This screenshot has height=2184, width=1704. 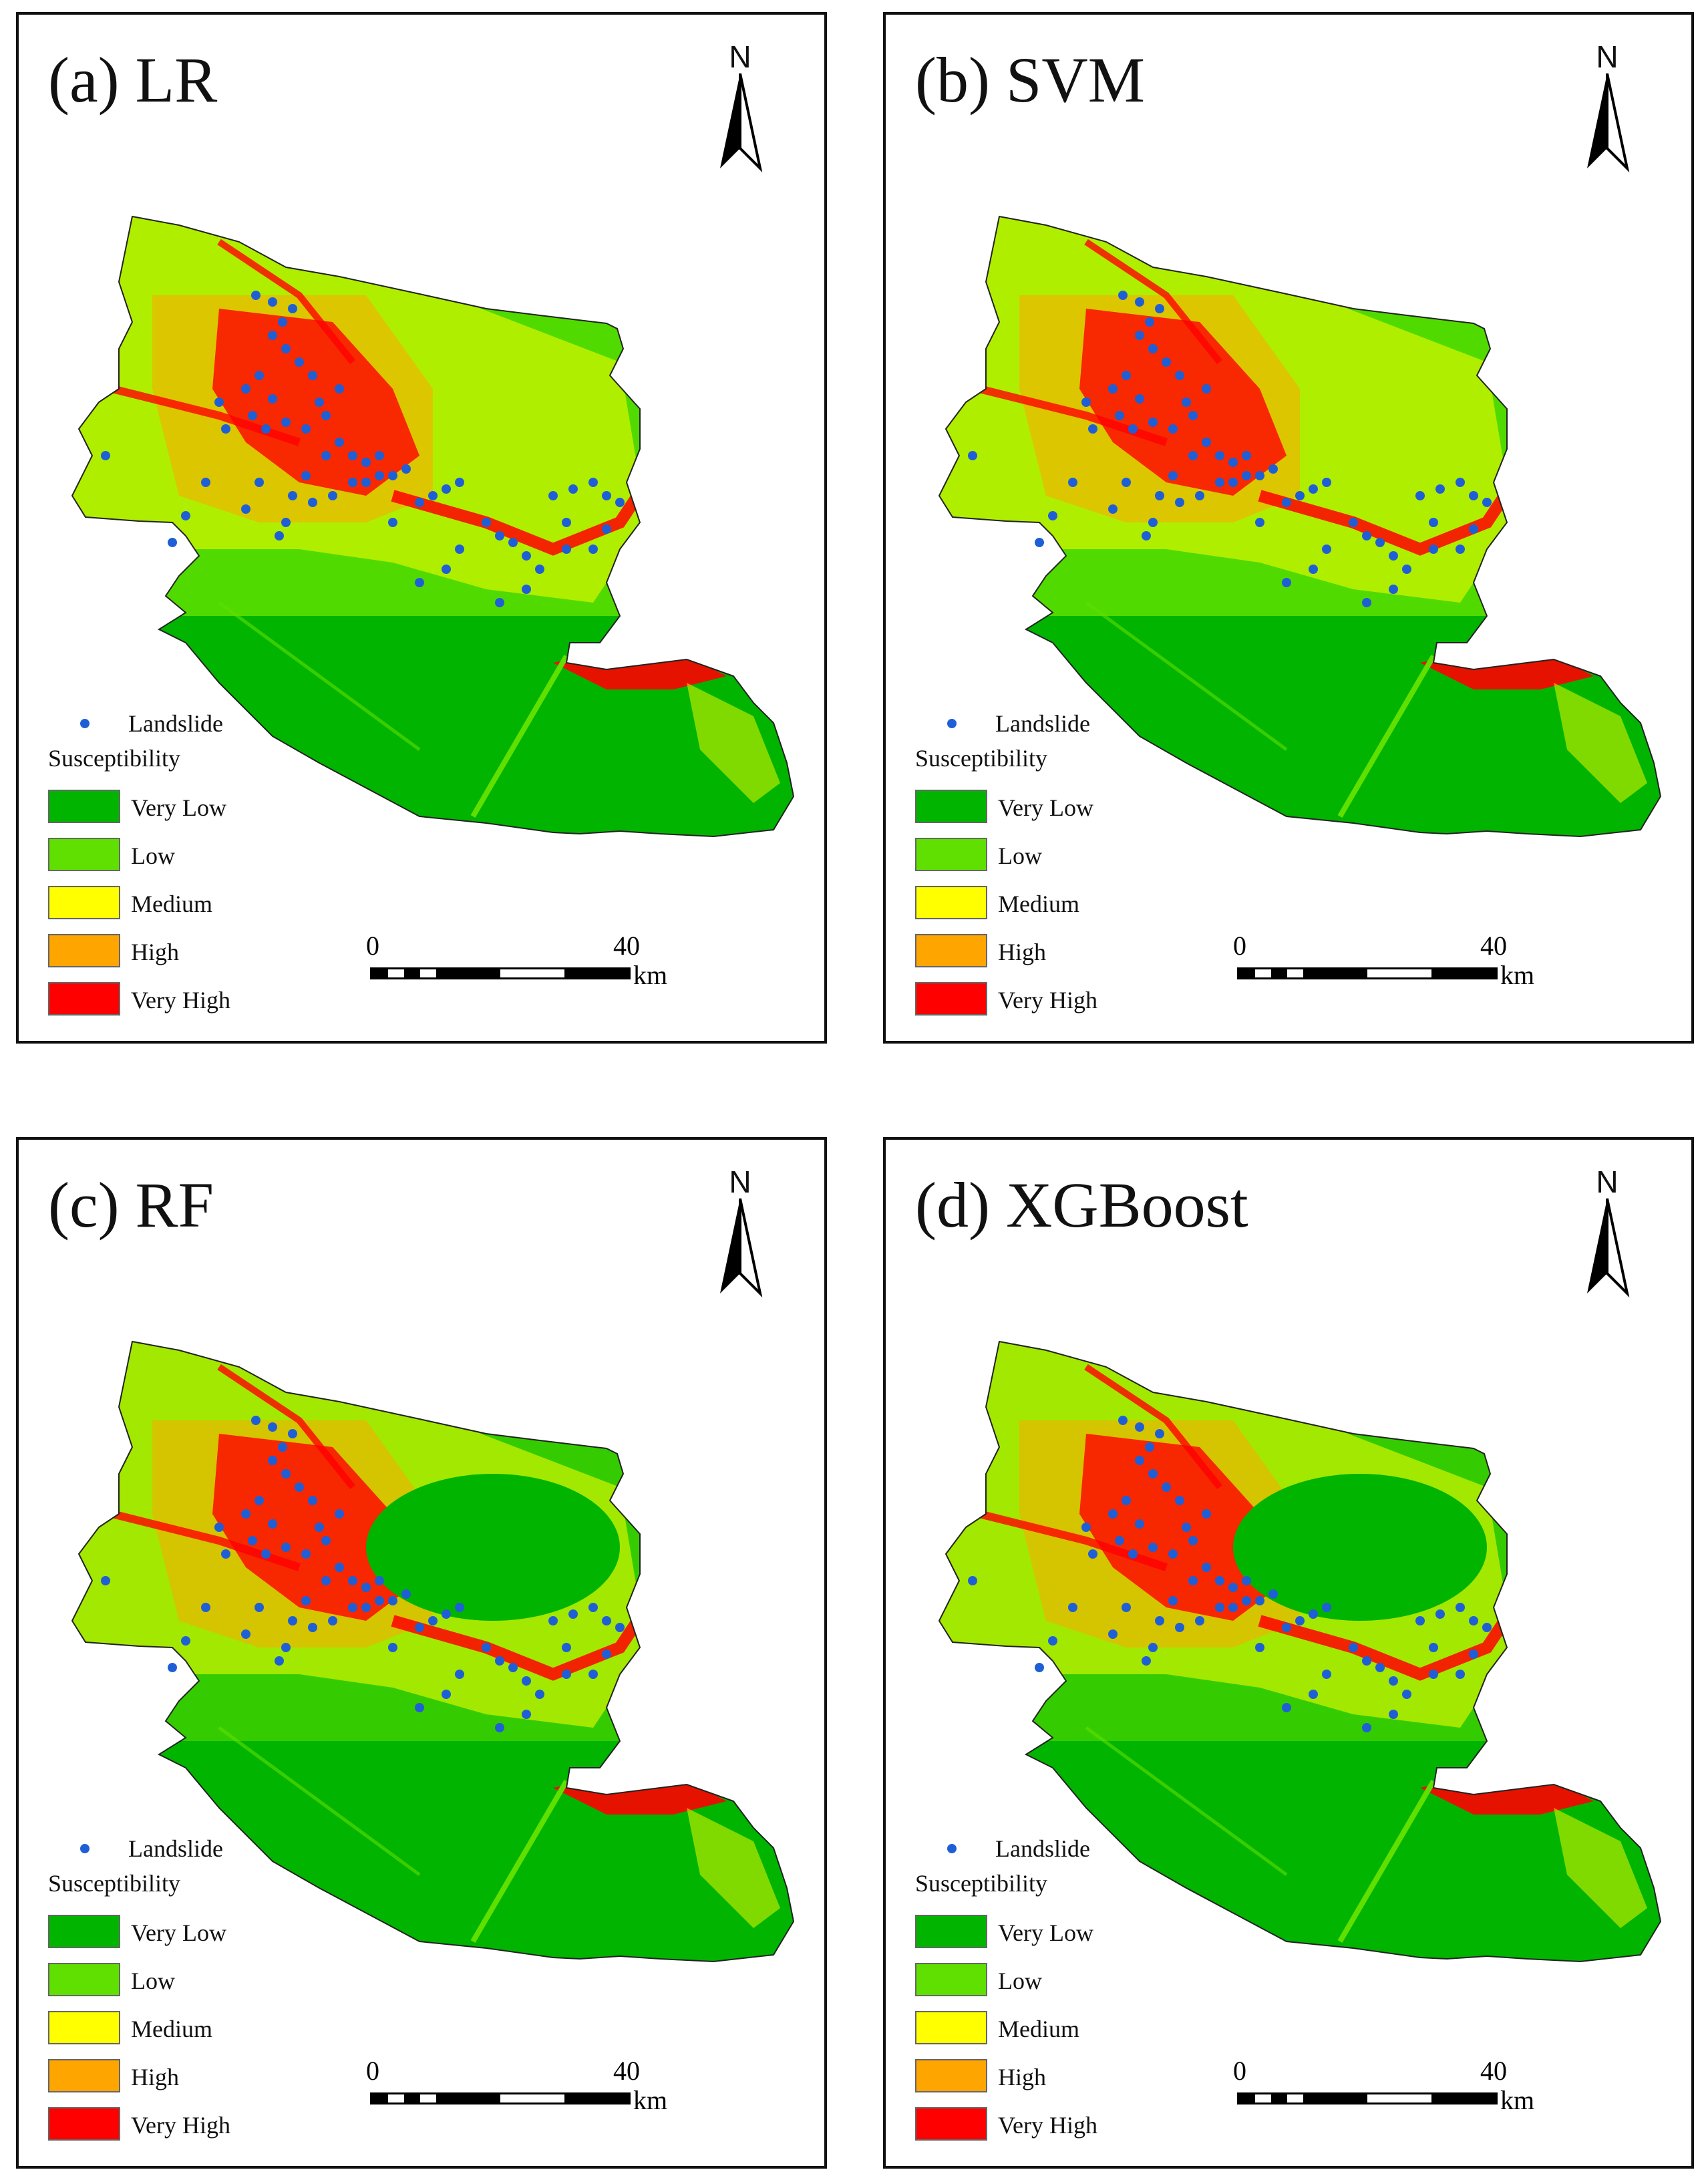 What do you see at coordinates (373, 2071) in the screenshot?
I see `scale-start-label: 0` at bounding box center [373, 2071].